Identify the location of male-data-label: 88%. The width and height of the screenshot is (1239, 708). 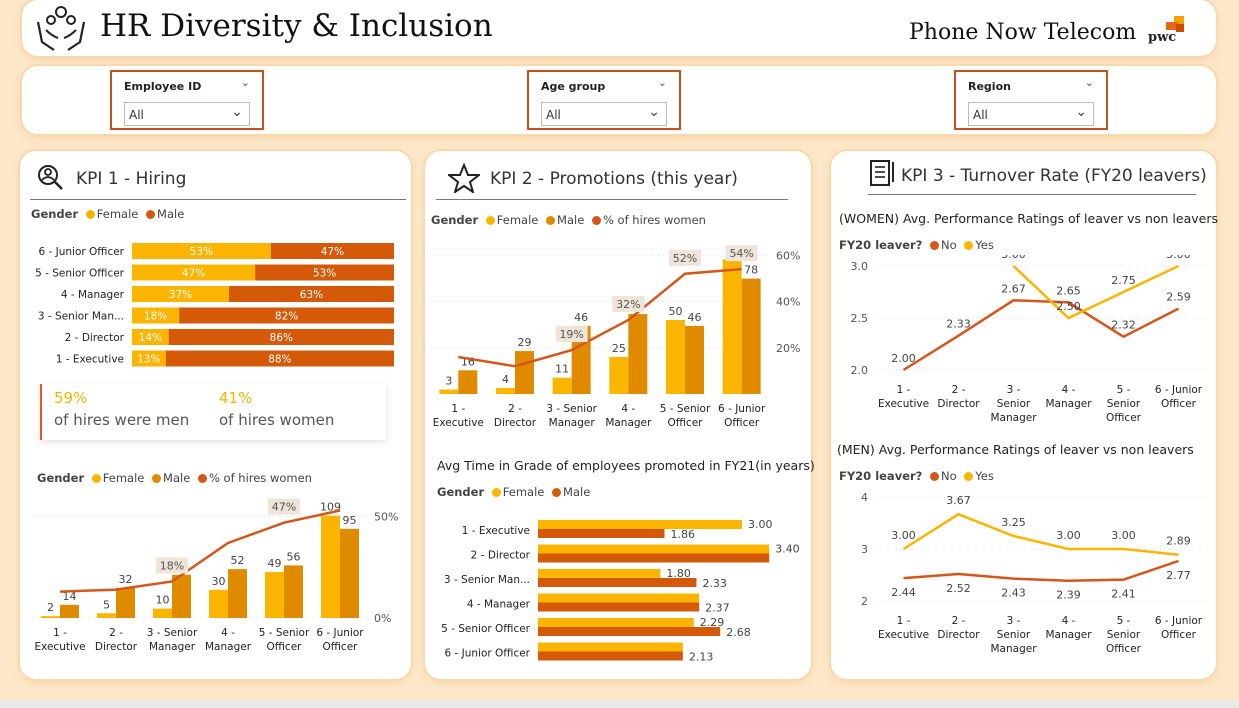
(279, 360).